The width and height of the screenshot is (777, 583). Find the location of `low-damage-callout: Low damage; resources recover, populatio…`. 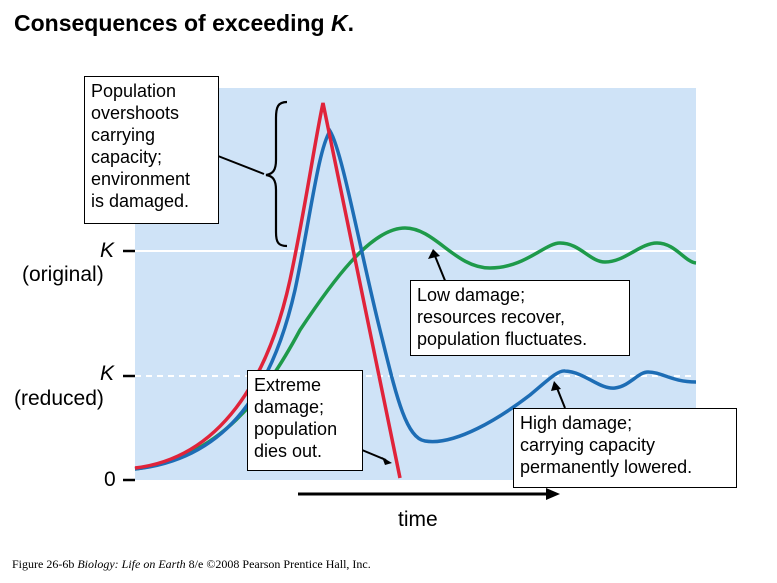

low-damage-callout: Low damage; resources recover, populatio… is located at coordinates (520, 318).